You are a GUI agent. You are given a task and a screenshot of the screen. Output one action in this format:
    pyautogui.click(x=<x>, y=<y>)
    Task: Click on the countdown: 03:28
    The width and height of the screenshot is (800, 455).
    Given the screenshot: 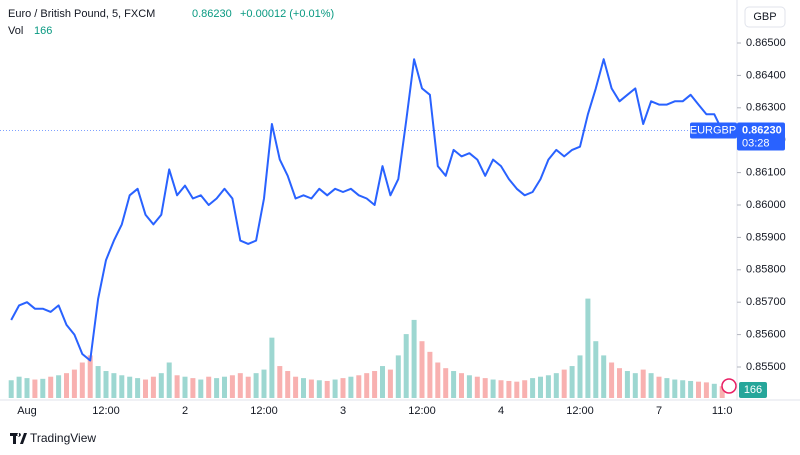 What is the action you would take?
    pyautogui.click(x=756, y=143)
    